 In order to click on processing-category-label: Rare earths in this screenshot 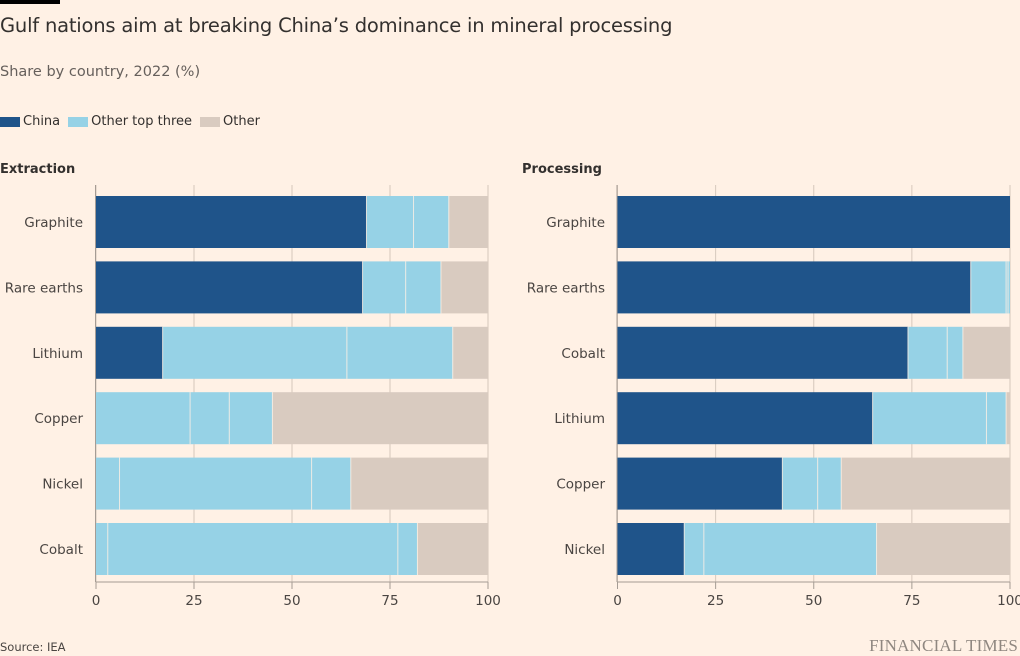, I will do `click(566, 288)`.